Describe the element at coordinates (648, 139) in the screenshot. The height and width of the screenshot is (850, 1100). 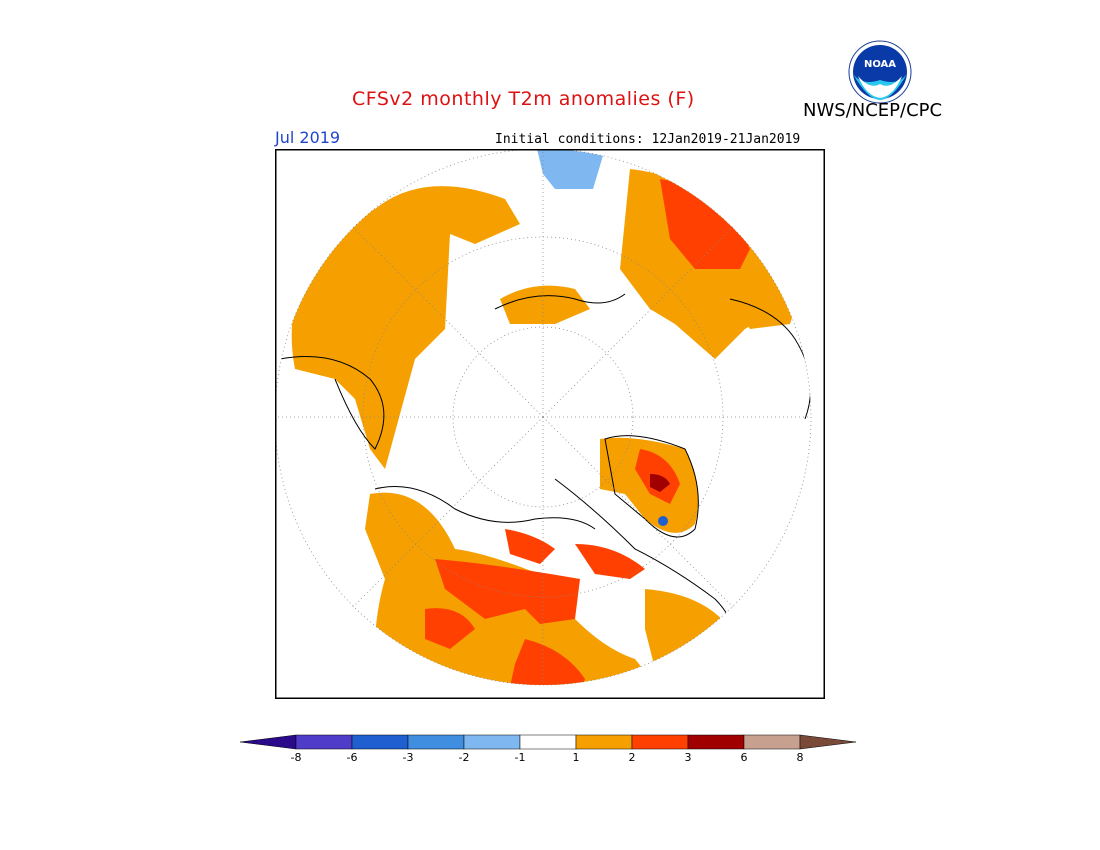
I see `initial-conditions-label: Initial conditions: 12Jan2019-21Jan2019` at that location.